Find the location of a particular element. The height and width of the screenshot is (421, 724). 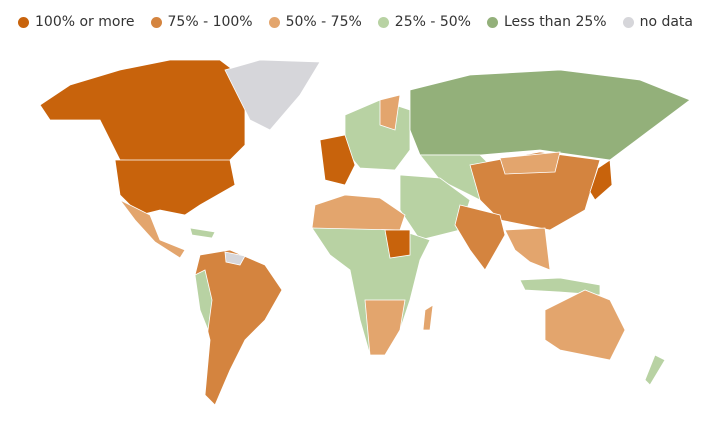

legend-label: no data is located at coordinates (666, 22).